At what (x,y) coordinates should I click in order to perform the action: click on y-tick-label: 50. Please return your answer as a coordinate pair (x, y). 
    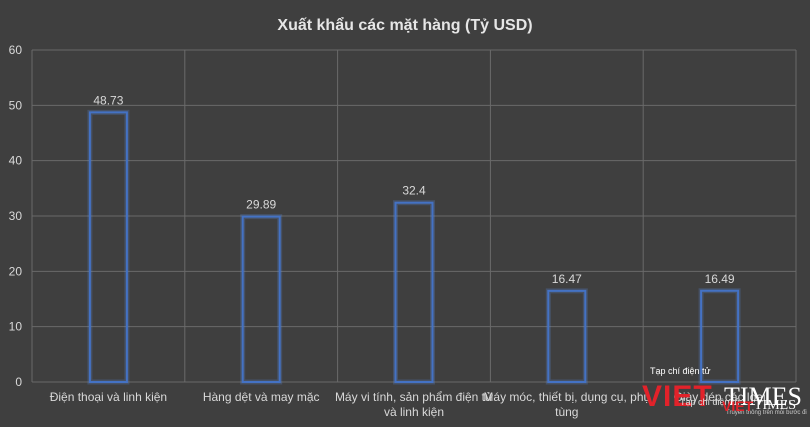
    Looking at the image, I should click on (16, 105).